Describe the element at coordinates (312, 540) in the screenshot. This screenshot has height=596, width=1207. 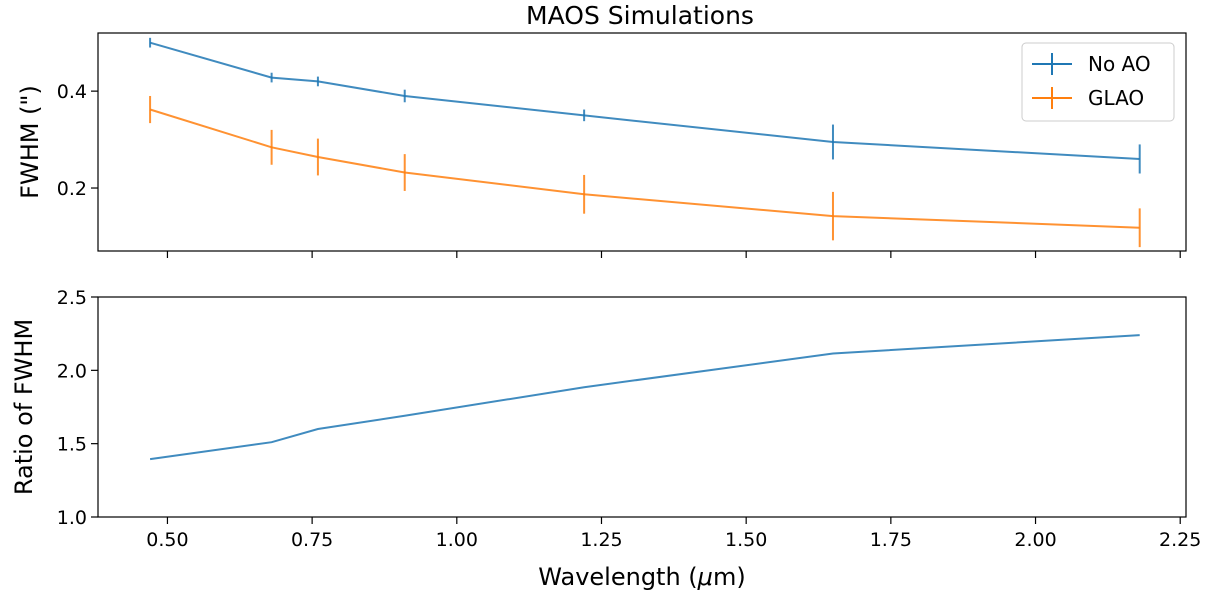
I see `bottom-x-tick-label: 0.75` at that location.